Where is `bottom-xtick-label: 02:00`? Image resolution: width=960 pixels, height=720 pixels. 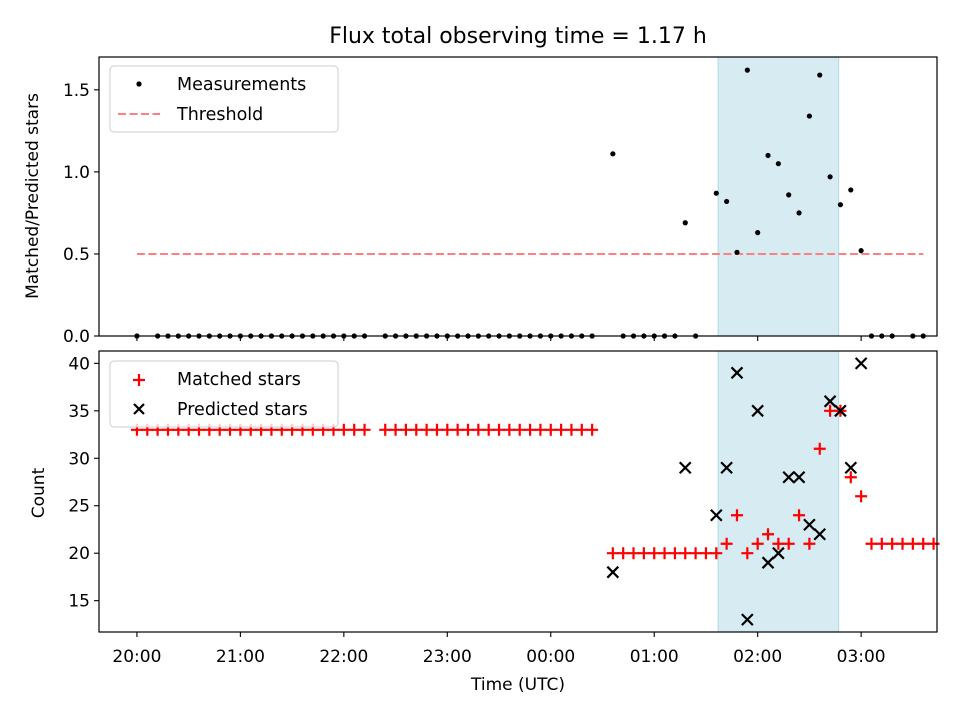 bottom-xtick-label: 02:00 is located at coordinates (757, 657).